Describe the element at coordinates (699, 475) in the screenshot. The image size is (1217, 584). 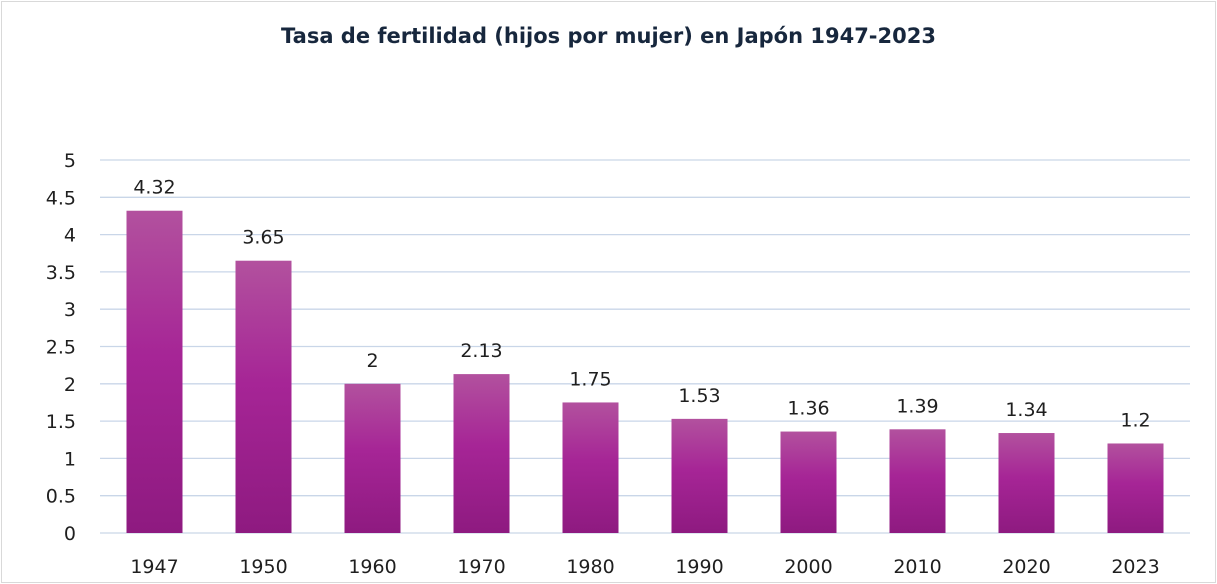
I see `bar-1990` at that location.